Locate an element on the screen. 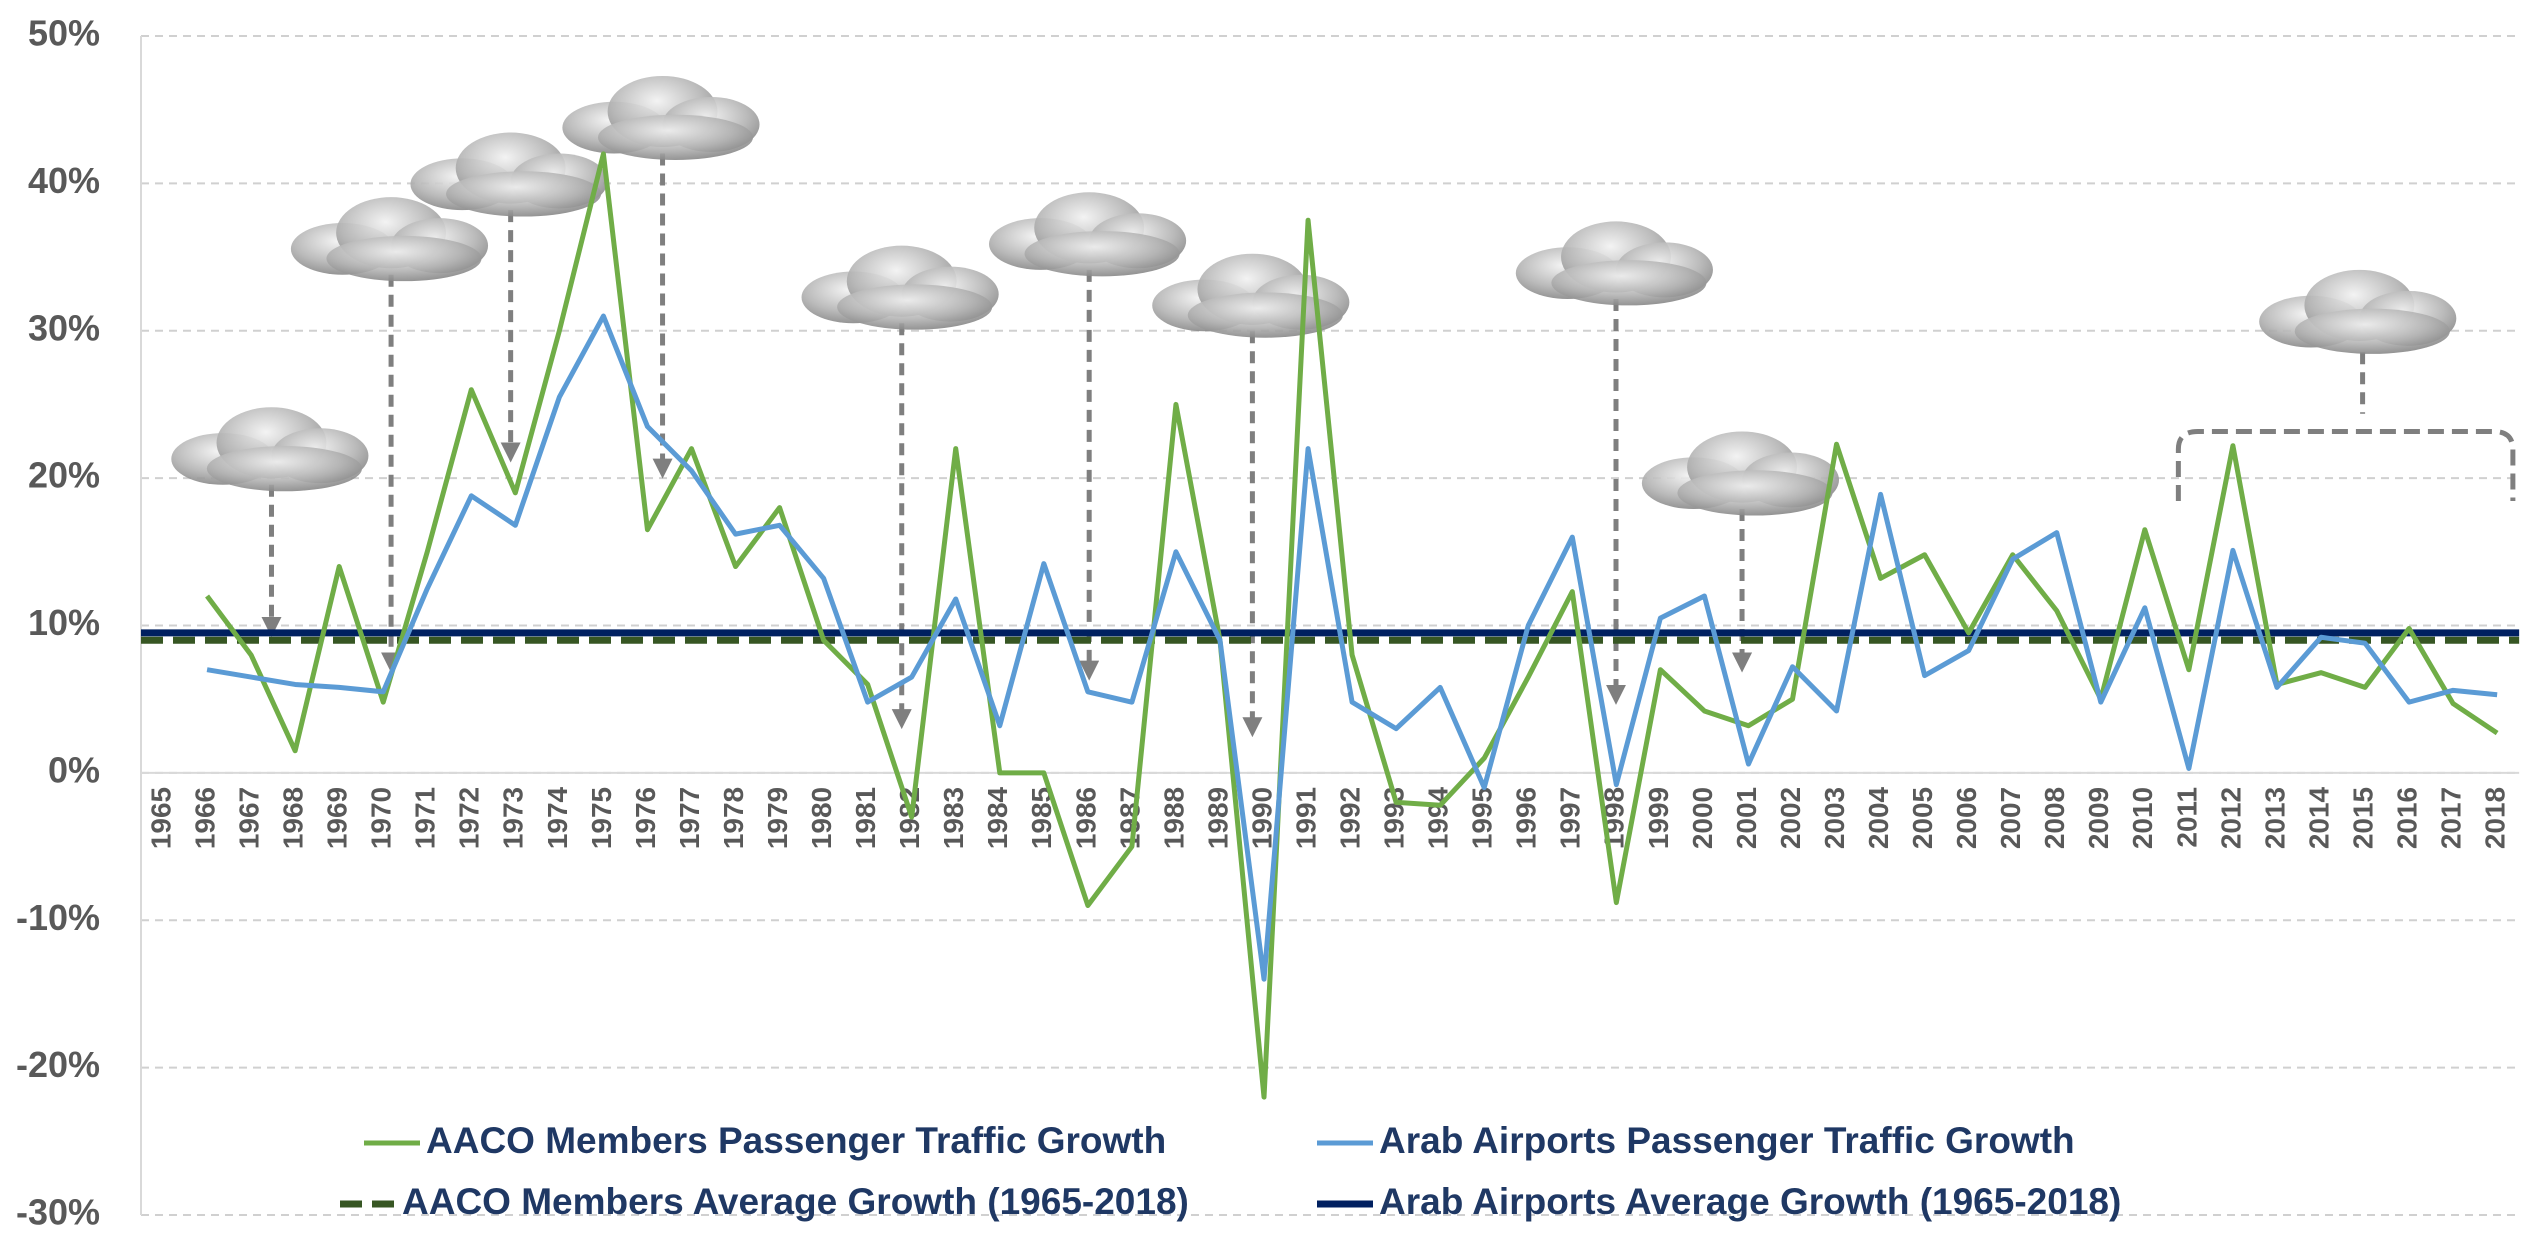 Image resolution: width=2534 pixels, height=1241 pixels. y-tick-label: -30% is located at coordinates (58, 1212).